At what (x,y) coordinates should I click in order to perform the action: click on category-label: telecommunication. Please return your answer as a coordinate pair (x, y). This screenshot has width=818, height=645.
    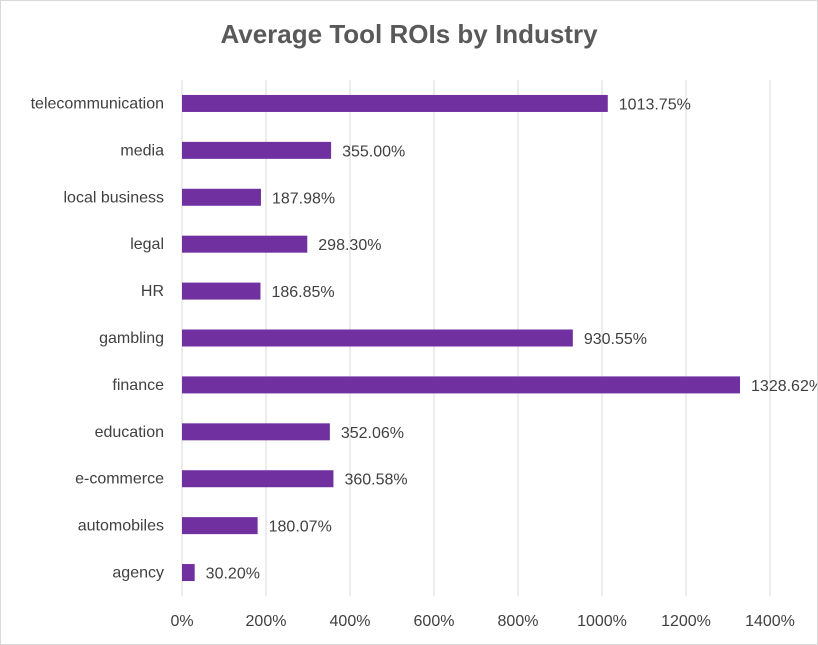
    Looking at the image, I should click on (97, 103).